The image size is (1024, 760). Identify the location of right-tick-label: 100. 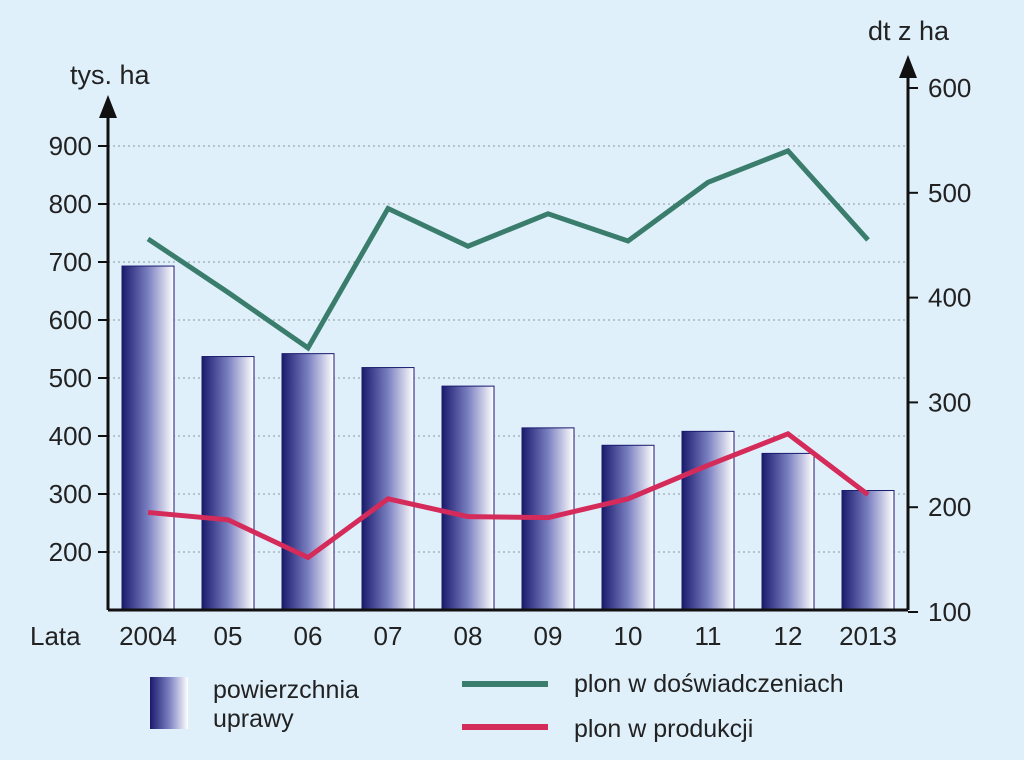
(949, 612).